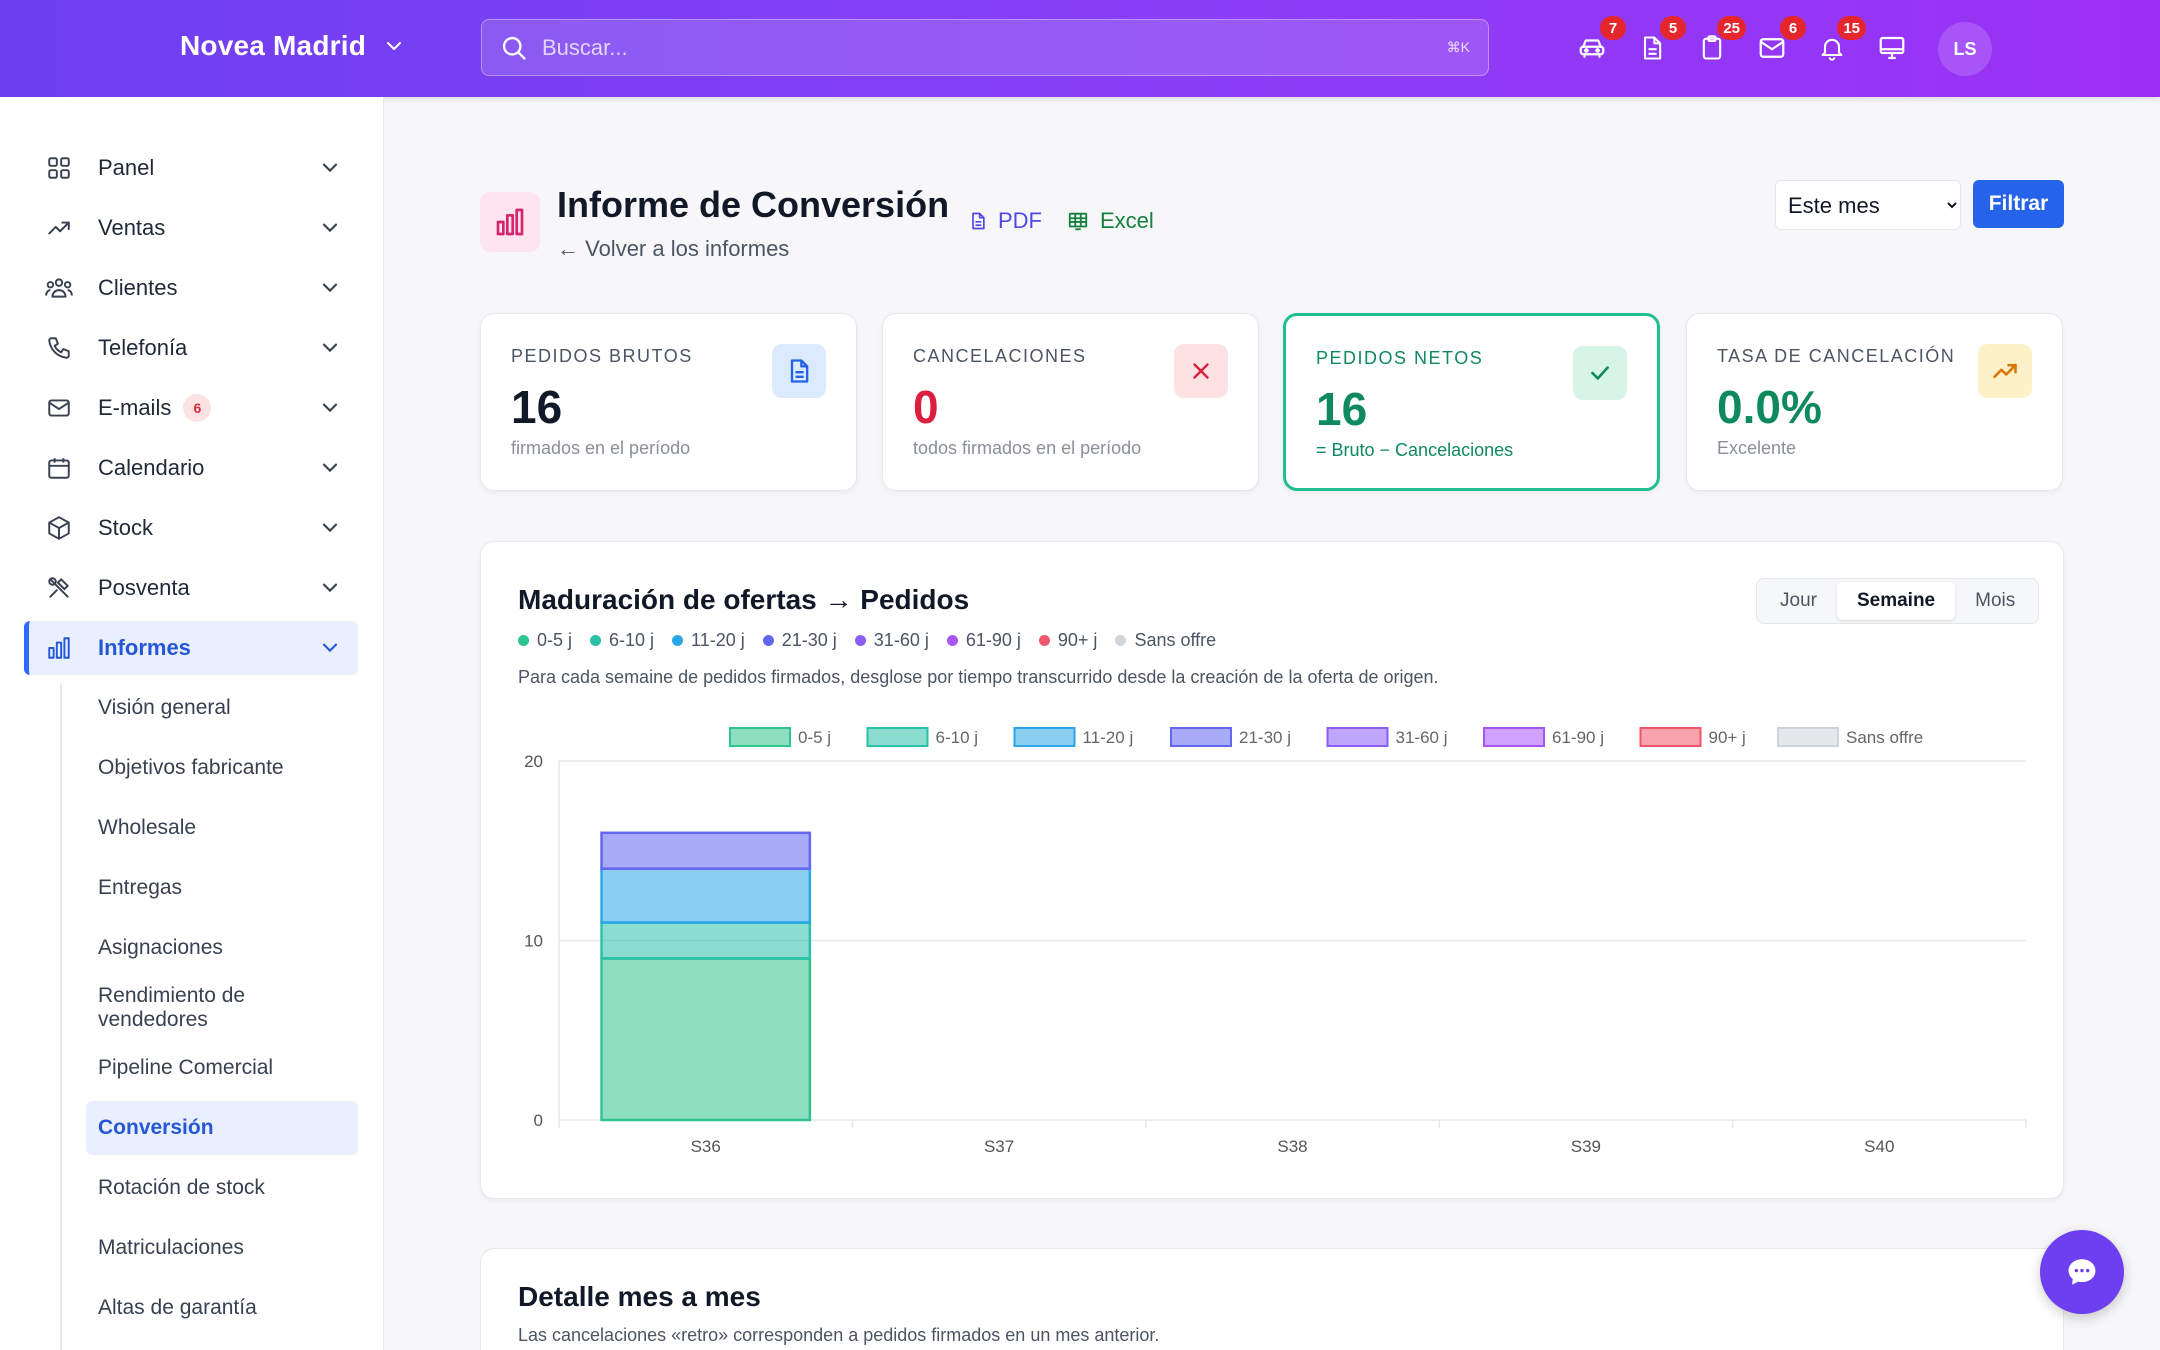 The height and width of the screenshot is (1350, 2160). I want to click on export-pdf-link: PDF, so click(1005, 221).